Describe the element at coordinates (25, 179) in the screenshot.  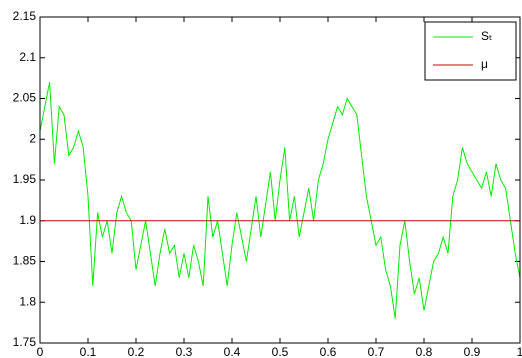
I see `y-tick-label: 1.95` at that location.